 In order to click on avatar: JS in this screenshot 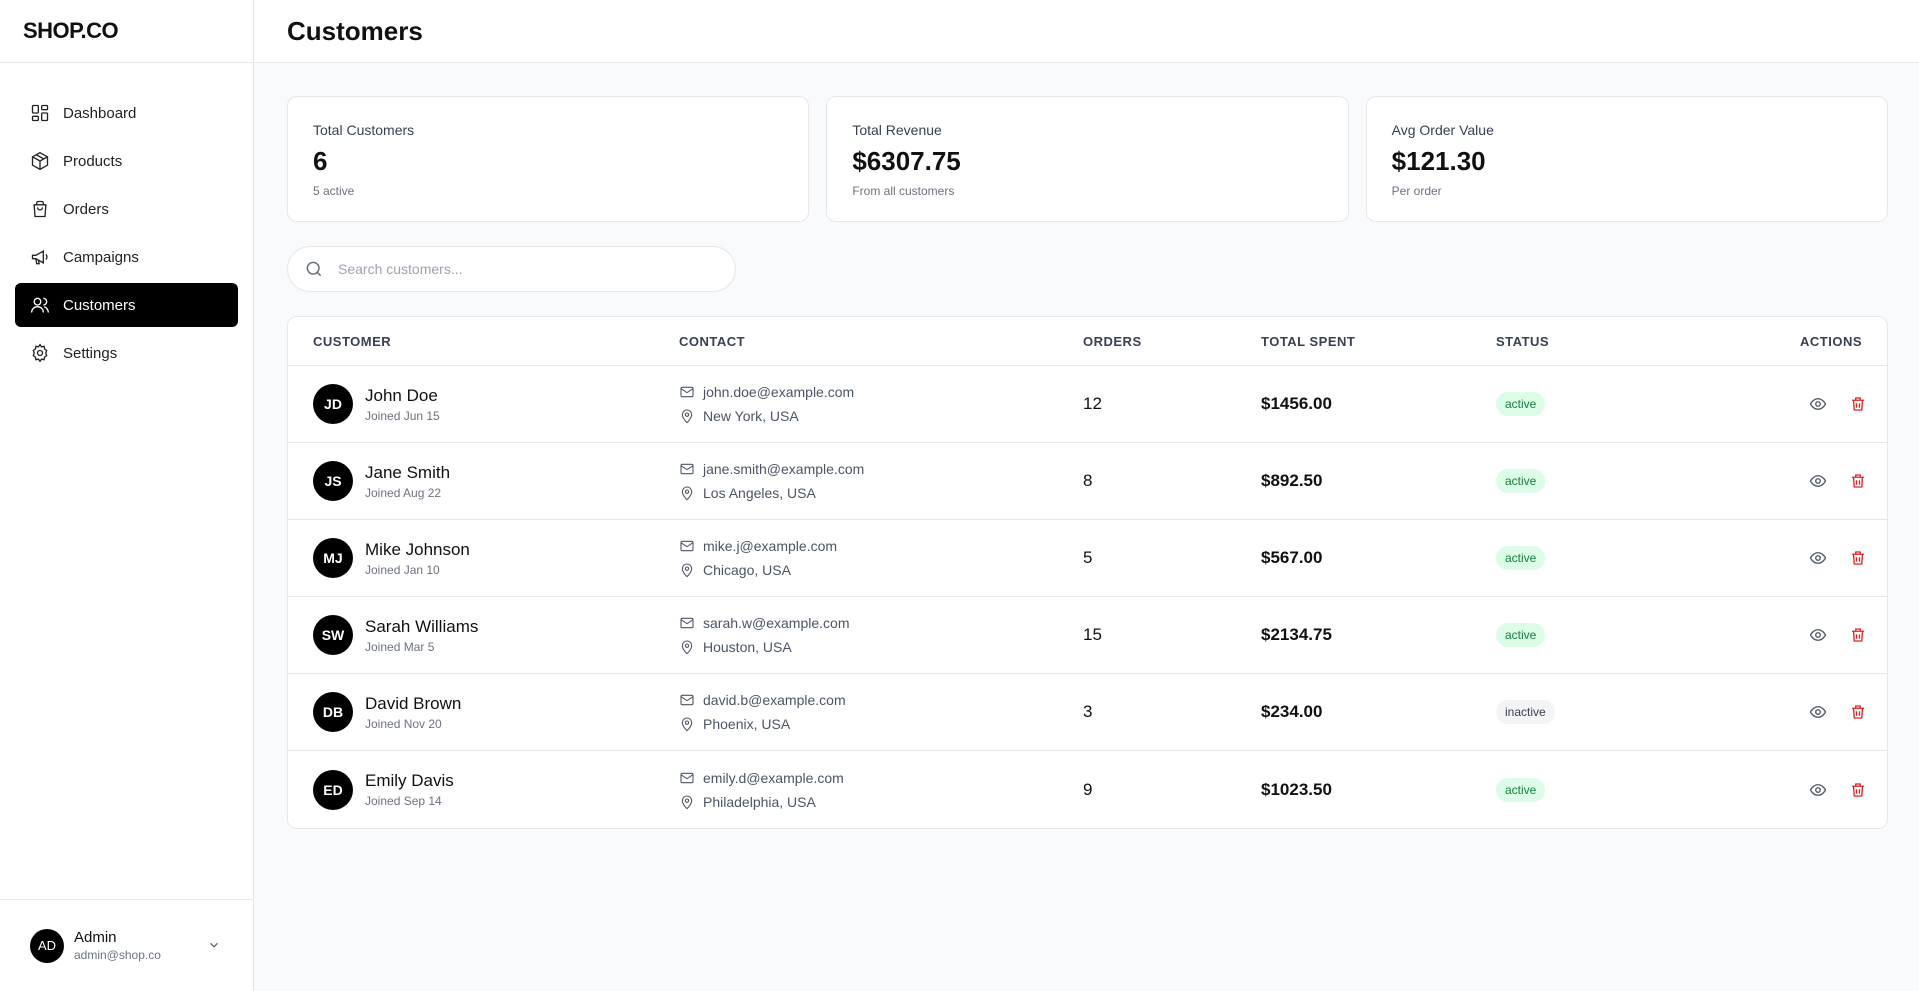, I will do `click(333, 481)`.